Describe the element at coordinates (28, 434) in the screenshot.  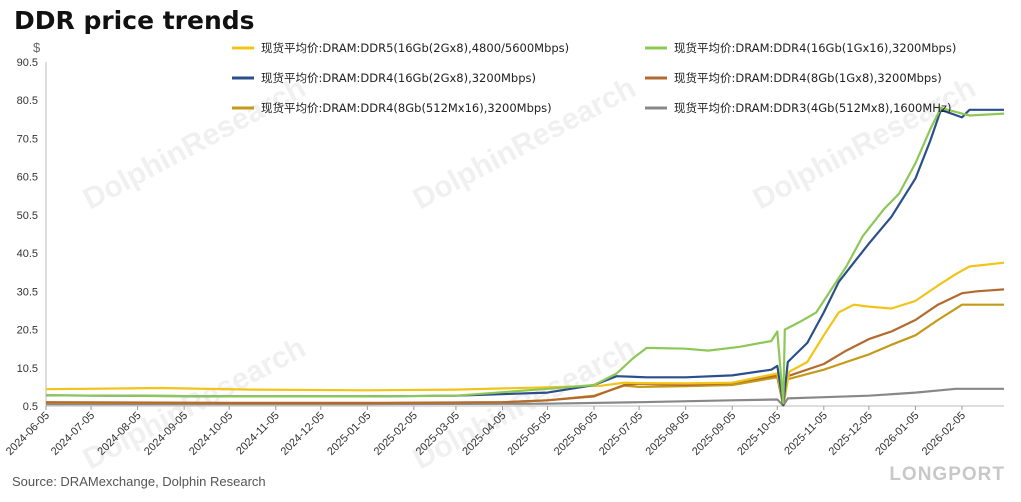
I see `x-tick-label: 2024-06-05` at that location.